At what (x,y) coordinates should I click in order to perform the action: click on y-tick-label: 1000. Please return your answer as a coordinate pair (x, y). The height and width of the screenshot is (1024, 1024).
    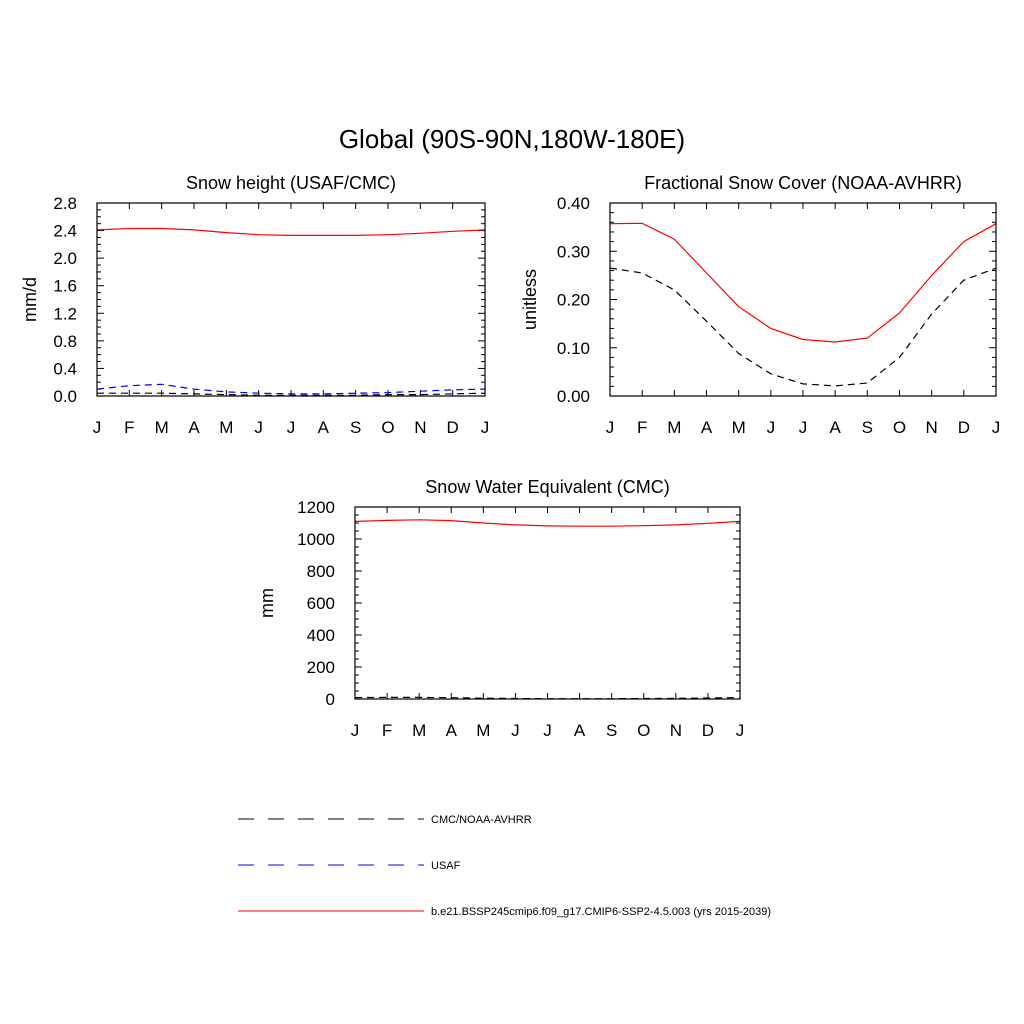
    Looking at the image, I should click on (316, 539).